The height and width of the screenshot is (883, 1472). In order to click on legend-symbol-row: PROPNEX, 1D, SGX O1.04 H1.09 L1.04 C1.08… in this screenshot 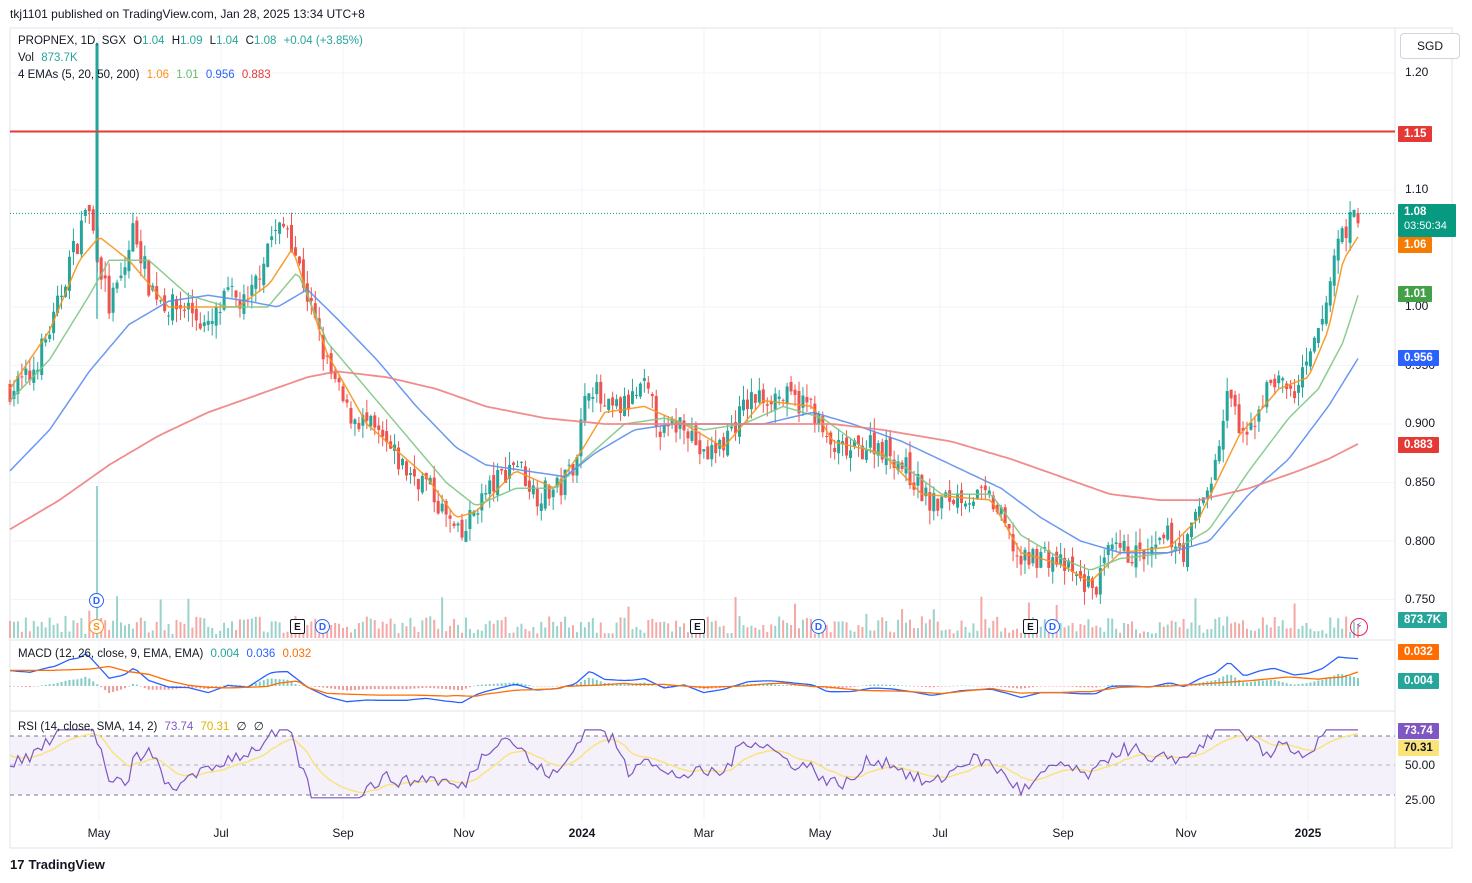, I will do `click(194, 41)`.